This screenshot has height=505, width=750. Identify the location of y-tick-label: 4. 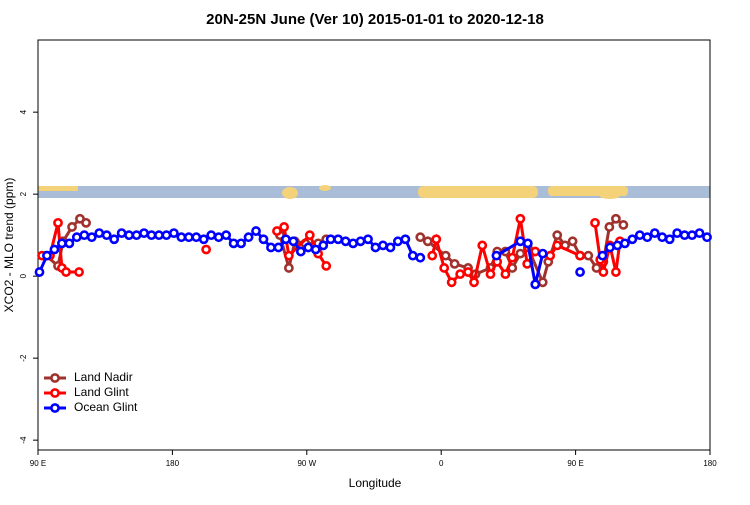
(23, 111).